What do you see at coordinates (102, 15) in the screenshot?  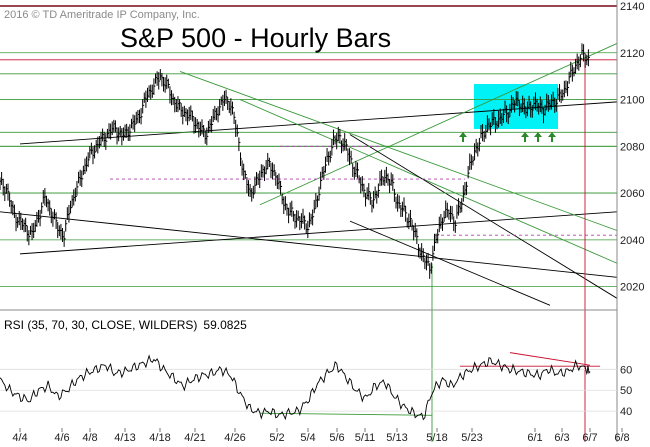 I see `copyright-text: 2016 © TD Ameritrade IP Company, Inc.` at bounding box center [102, 15].